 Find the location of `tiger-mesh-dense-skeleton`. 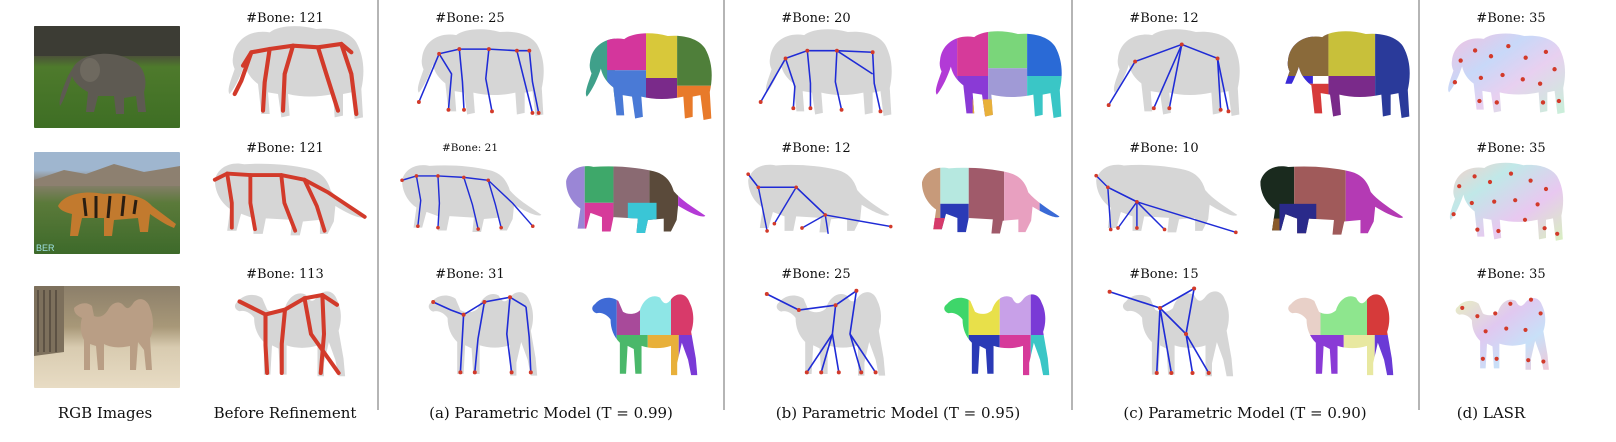

tiger-mesh-dense-skeleton is located at coordinates (289, 199).